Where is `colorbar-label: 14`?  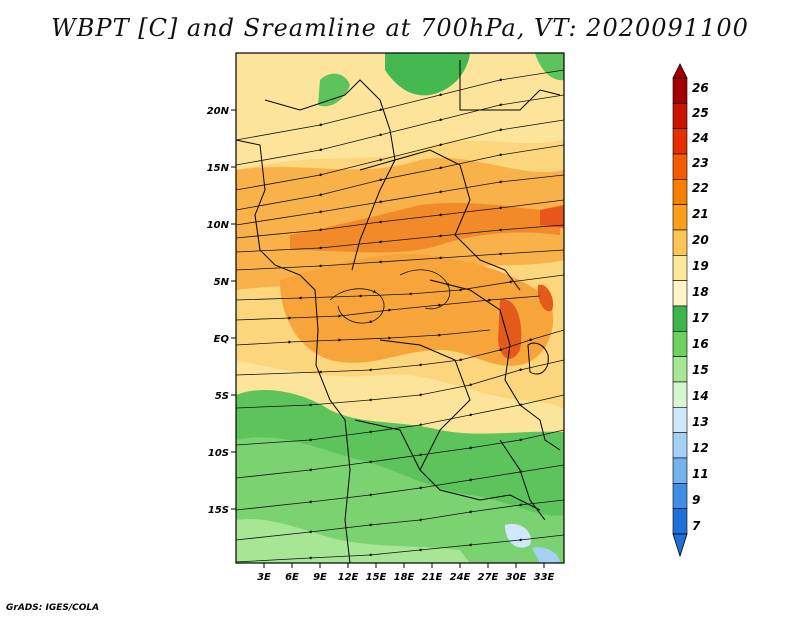 colorbar-label: 14 is located at coordinates (700, 396).